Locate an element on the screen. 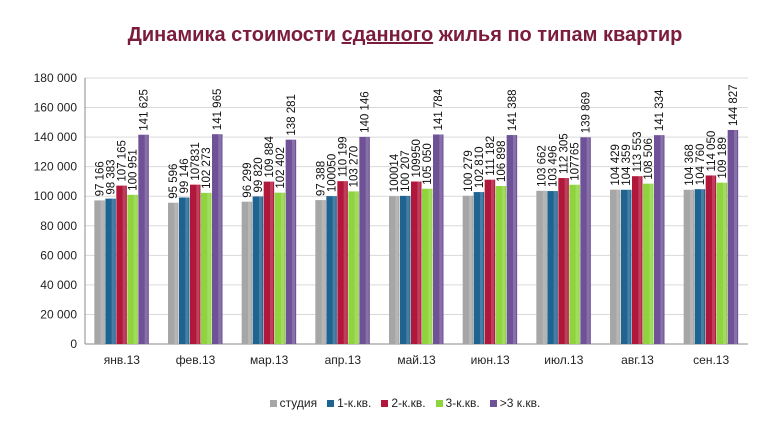 The image size is (770, 430). data-label: 97 388 is located at coordinates (322, 178).